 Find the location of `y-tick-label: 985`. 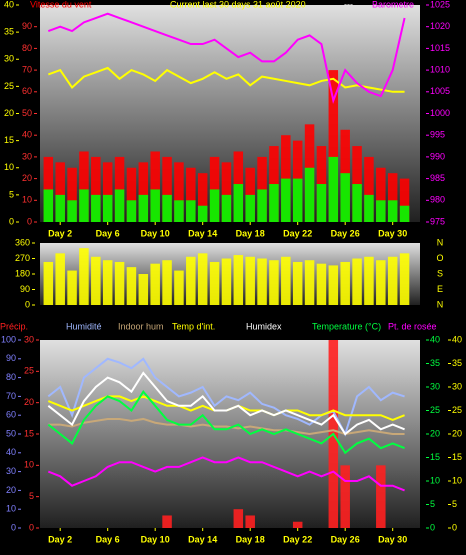

y-tick-label: 985 is located at coordinates (437, 178).